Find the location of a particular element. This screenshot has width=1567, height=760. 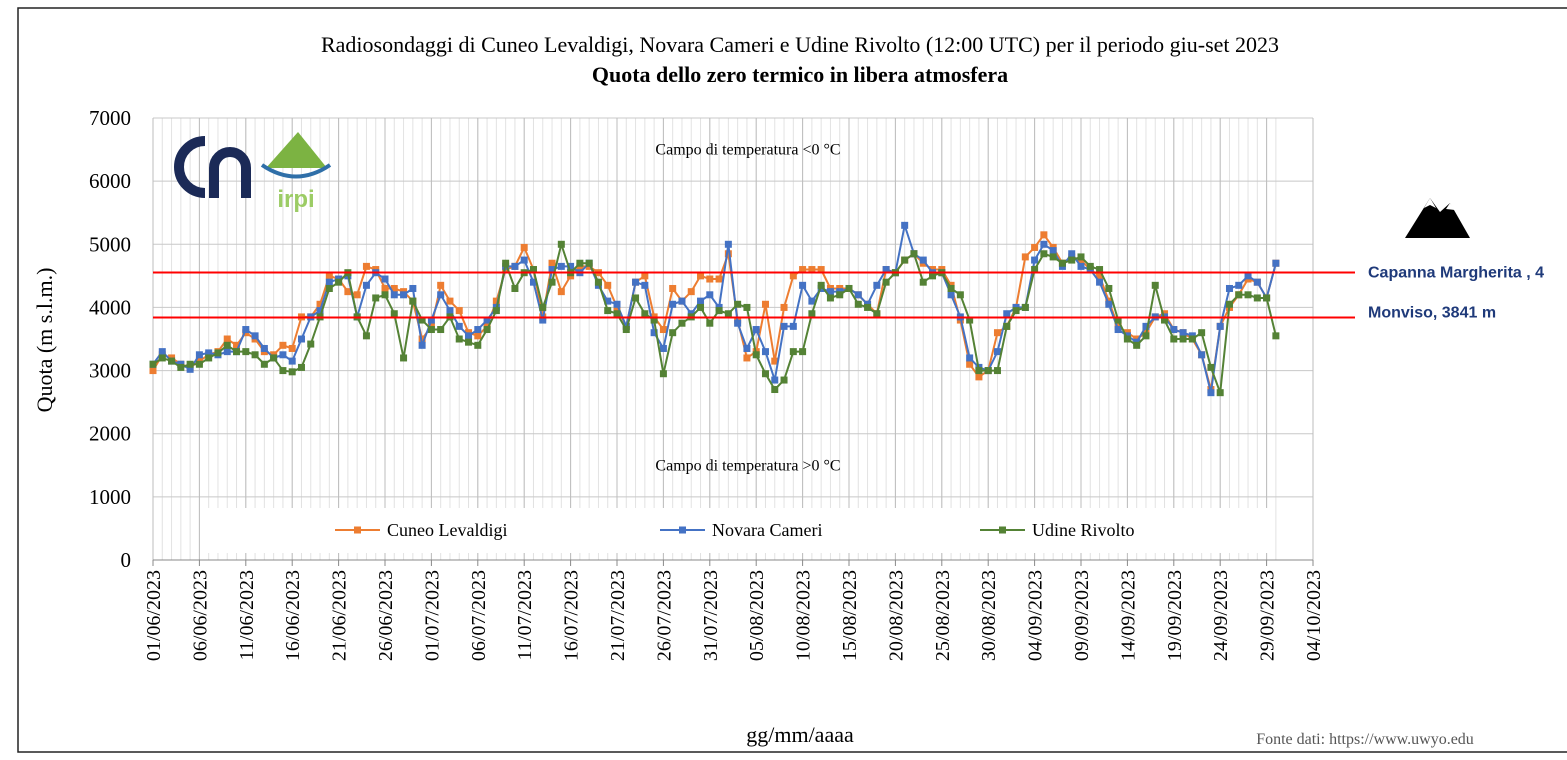

reference-label: Monviso, 3841 m is located at coordinates (1432, 312).